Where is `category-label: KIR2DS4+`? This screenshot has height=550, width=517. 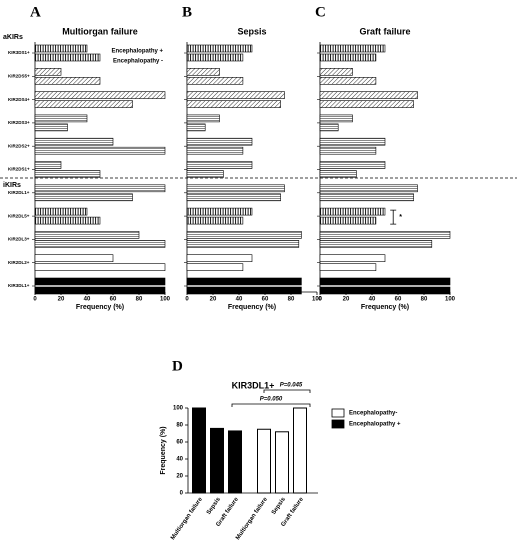 category-label: KIR2DS4+ is located at coordinates (19, 99).